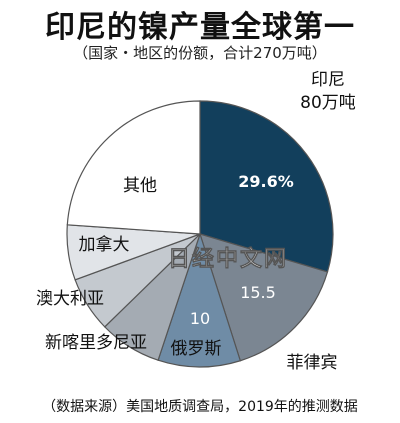 Image resolution: width=400 pixels, height=423 pixels. I want to click on slice-note-indonesia: 80万吨, so click(328, 103).